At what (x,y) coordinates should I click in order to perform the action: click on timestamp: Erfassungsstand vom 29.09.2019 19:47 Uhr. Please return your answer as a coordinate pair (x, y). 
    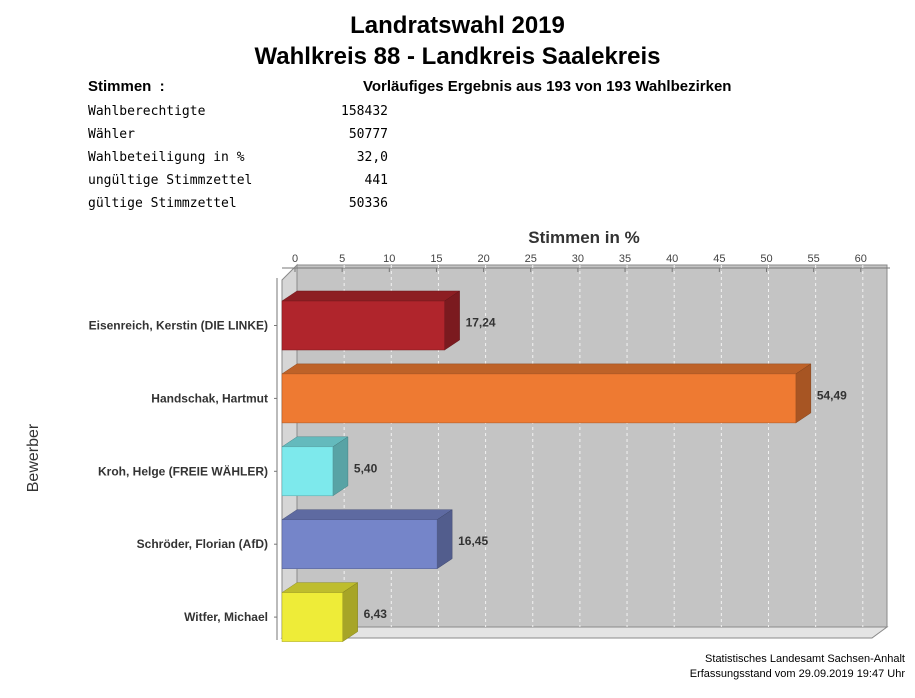
    Looking at the image, I should click on (797, 674).